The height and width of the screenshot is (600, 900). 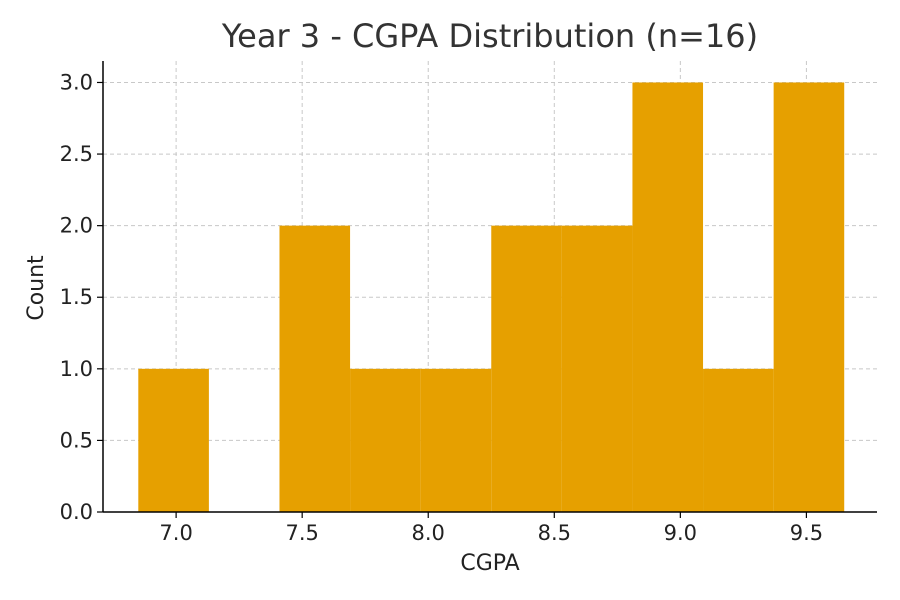 What do you see at coordinates (680, 533) in the screenshot?
I see `x-tick-label: 9.0` at bounding box center [680, 533].